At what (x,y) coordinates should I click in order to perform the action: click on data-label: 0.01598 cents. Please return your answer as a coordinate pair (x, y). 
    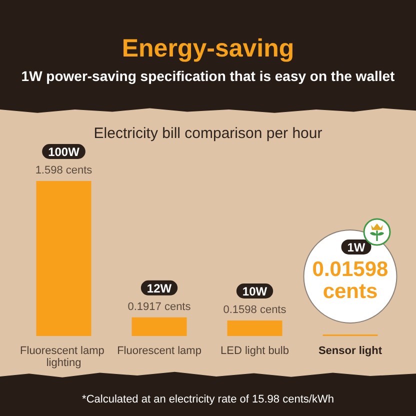
    Looking at the image, I should click on (350, 280).